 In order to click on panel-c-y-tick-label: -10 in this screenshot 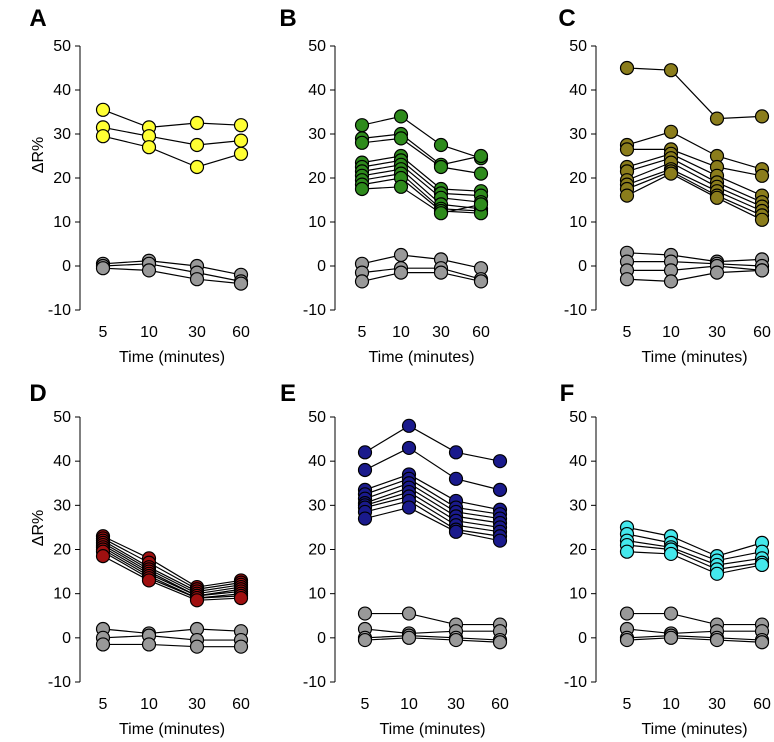, I will do `click(575, 310)`.